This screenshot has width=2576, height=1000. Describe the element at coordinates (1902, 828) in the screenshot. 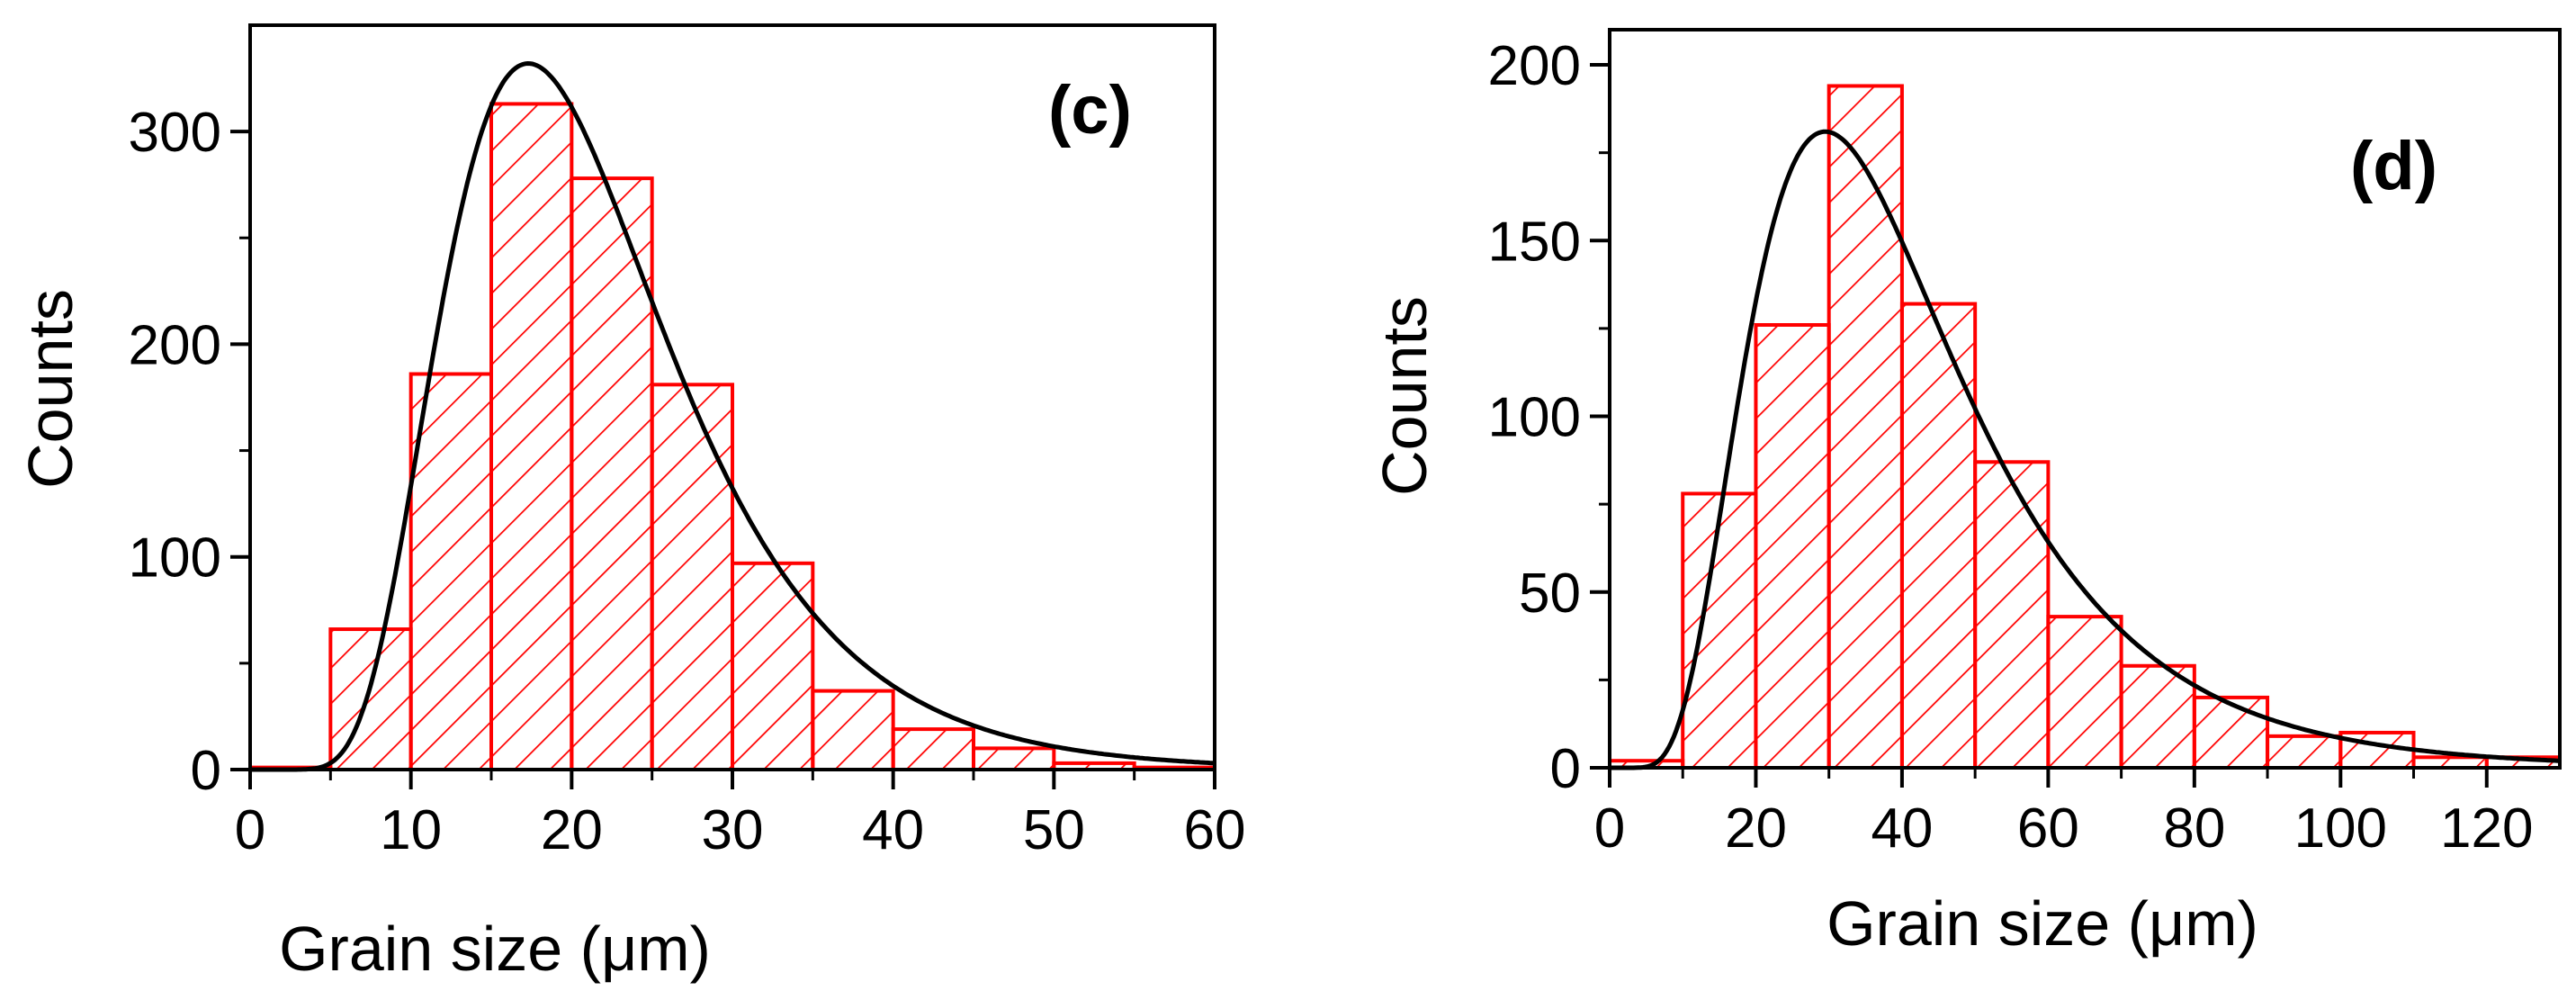

I see `x-tick-label-d-2: 40` at that location.